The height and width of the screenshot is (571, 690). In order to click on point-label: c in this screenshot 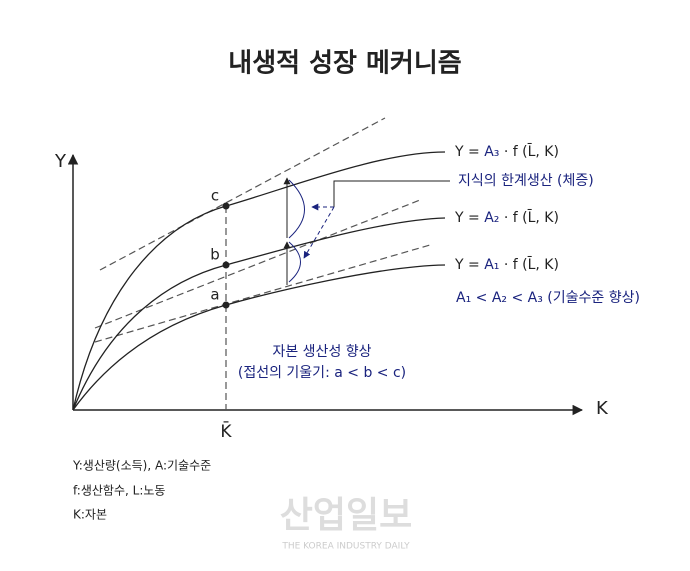, I will do `click(215, 196)`.